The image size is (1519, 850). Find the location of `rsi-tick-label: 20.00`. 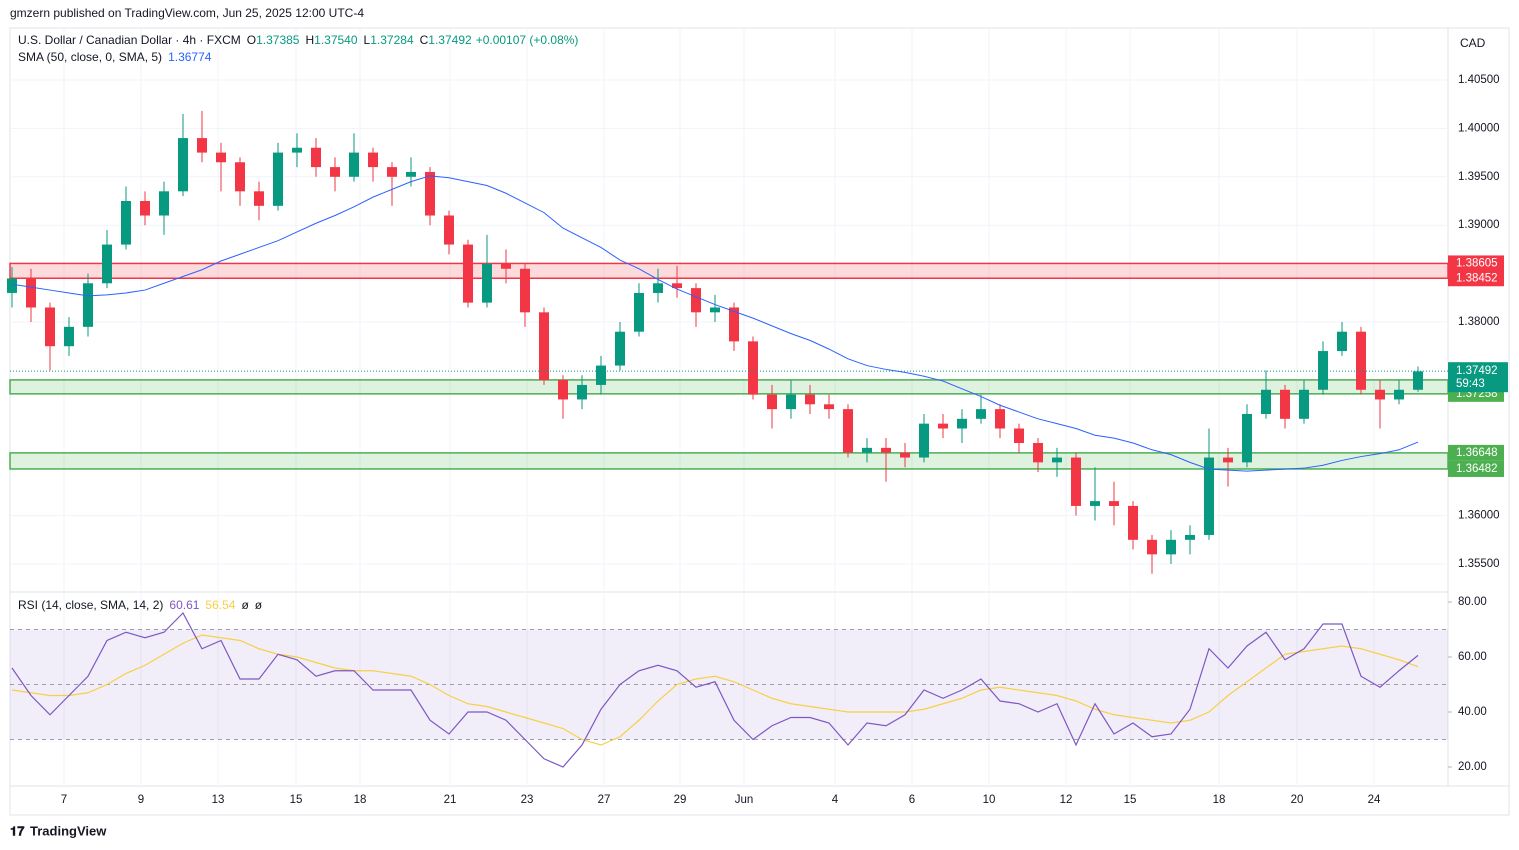

rsi-tick-label: 20.00 is located at coordinates (1472, 767).